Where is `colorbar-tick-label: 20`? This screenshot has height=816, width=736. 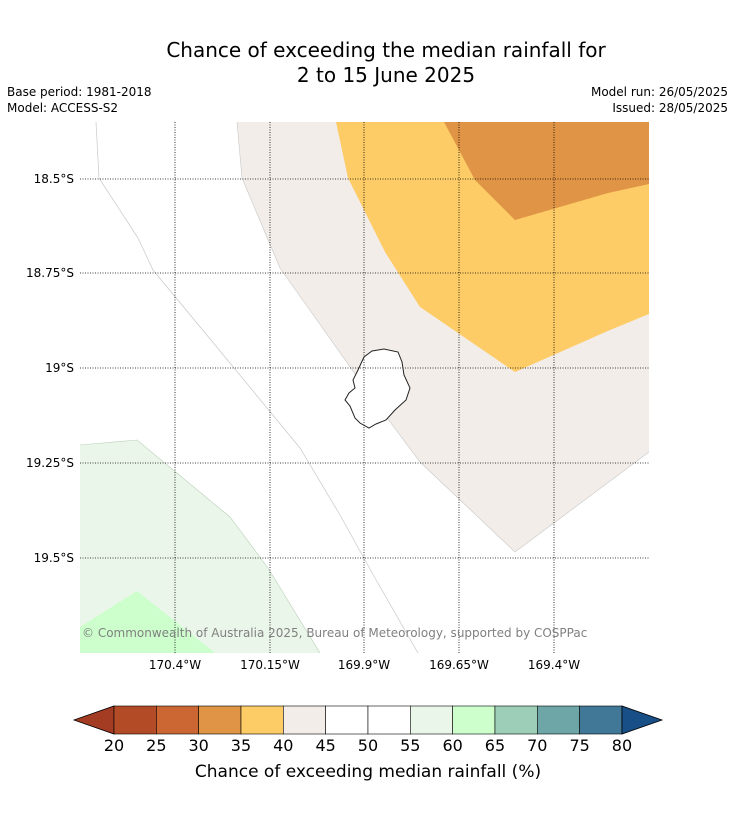 colorbar-tick-label: 20 is located at coordinates (114, 745).